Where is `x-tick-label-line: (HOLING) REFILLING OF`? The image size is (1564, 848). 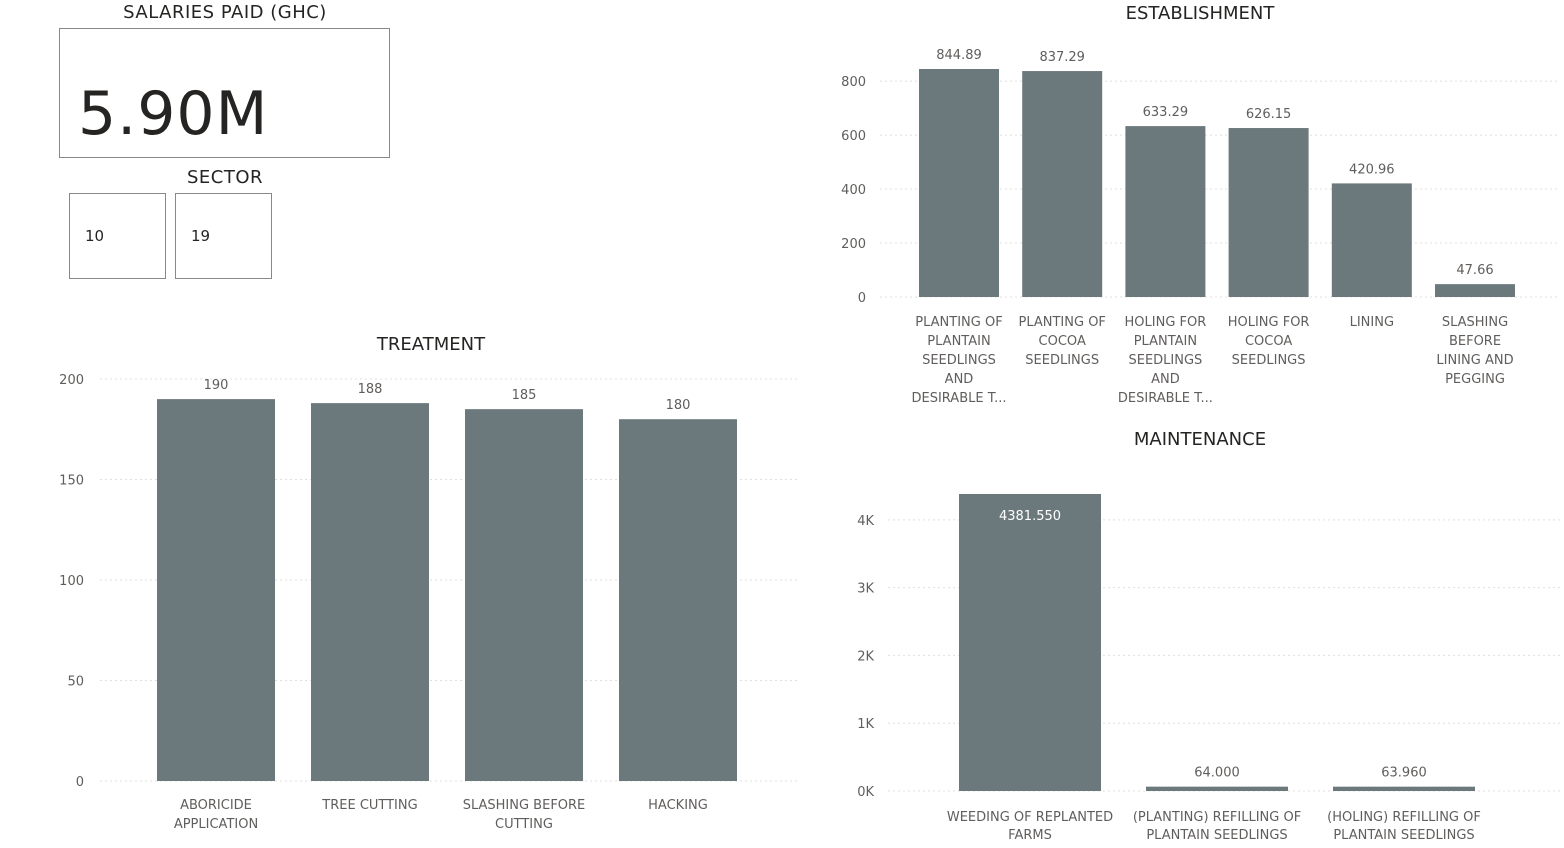
x-tick-label-line: (HOLING) REFILLING OF is located at coordinates (1404, 817).